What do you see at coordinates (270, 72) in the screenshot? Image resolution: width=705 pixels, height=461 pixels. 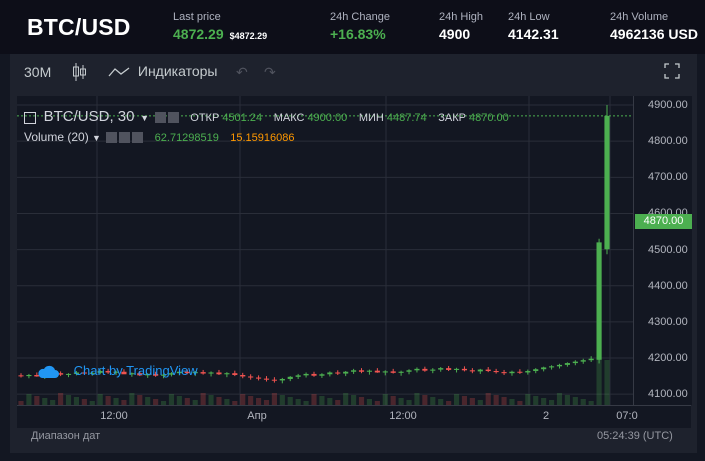 I see `redo-icon: ↷` at bounding box center [270, 72].